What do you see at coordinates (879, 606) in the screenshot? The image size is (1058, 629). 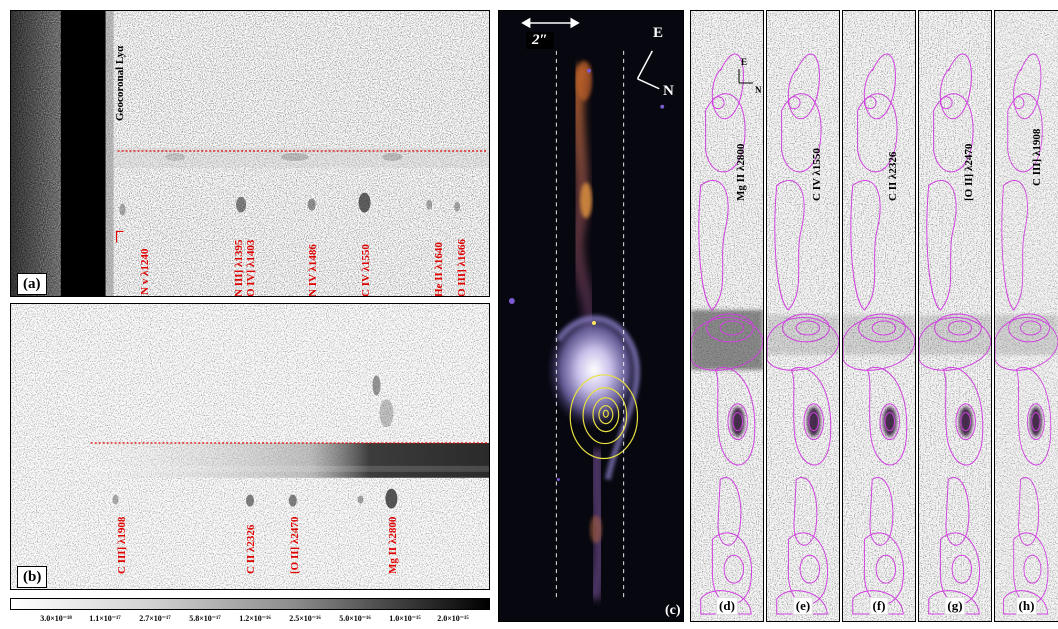 I see `panel-label: (f)` at bounding box center [879, 606].